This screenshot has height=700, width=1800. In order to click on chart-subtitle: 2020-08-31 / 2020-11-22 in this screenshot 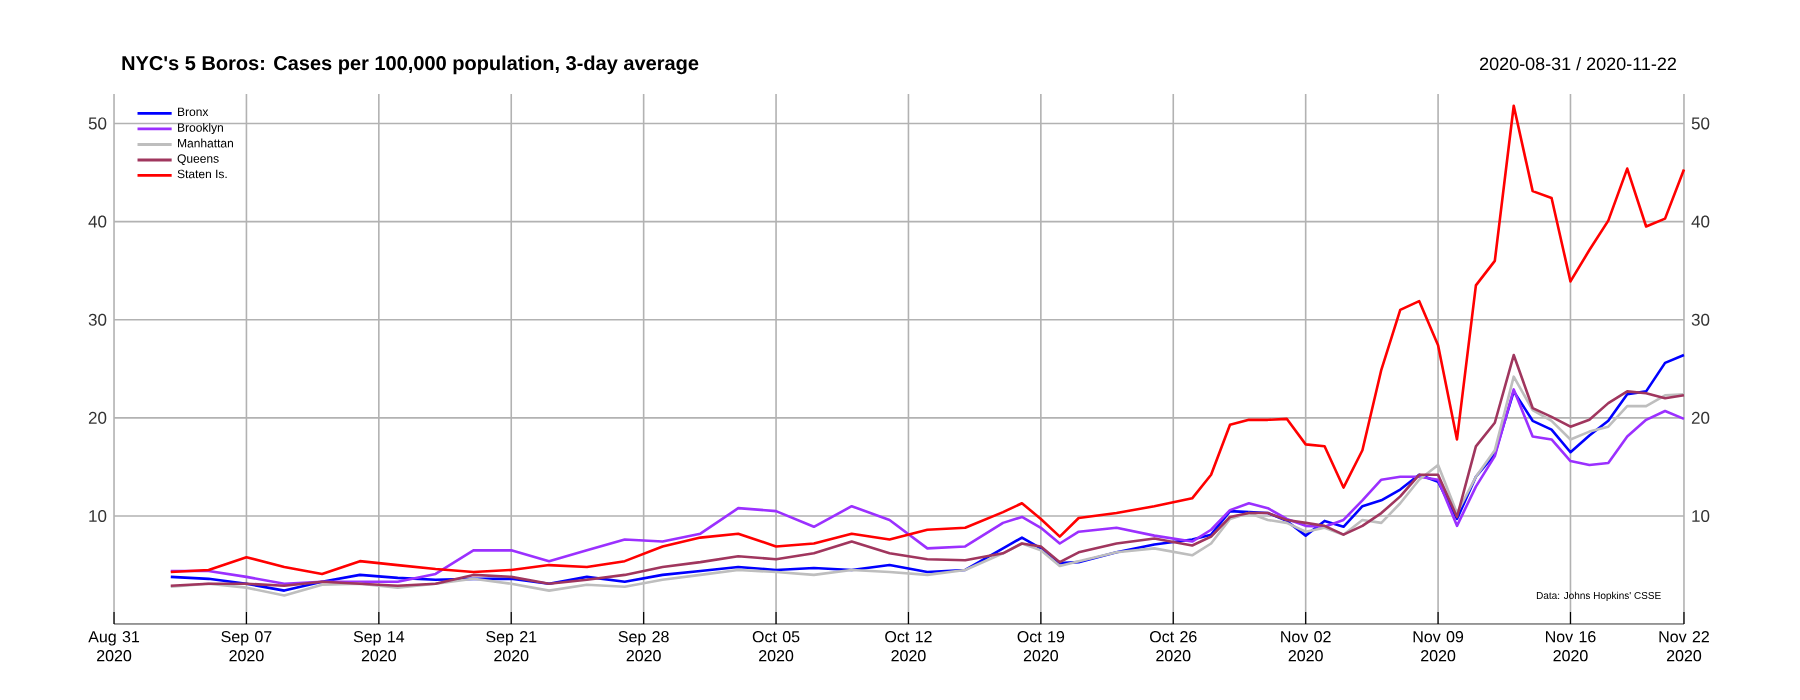, I will do `click(1578, 63)`.